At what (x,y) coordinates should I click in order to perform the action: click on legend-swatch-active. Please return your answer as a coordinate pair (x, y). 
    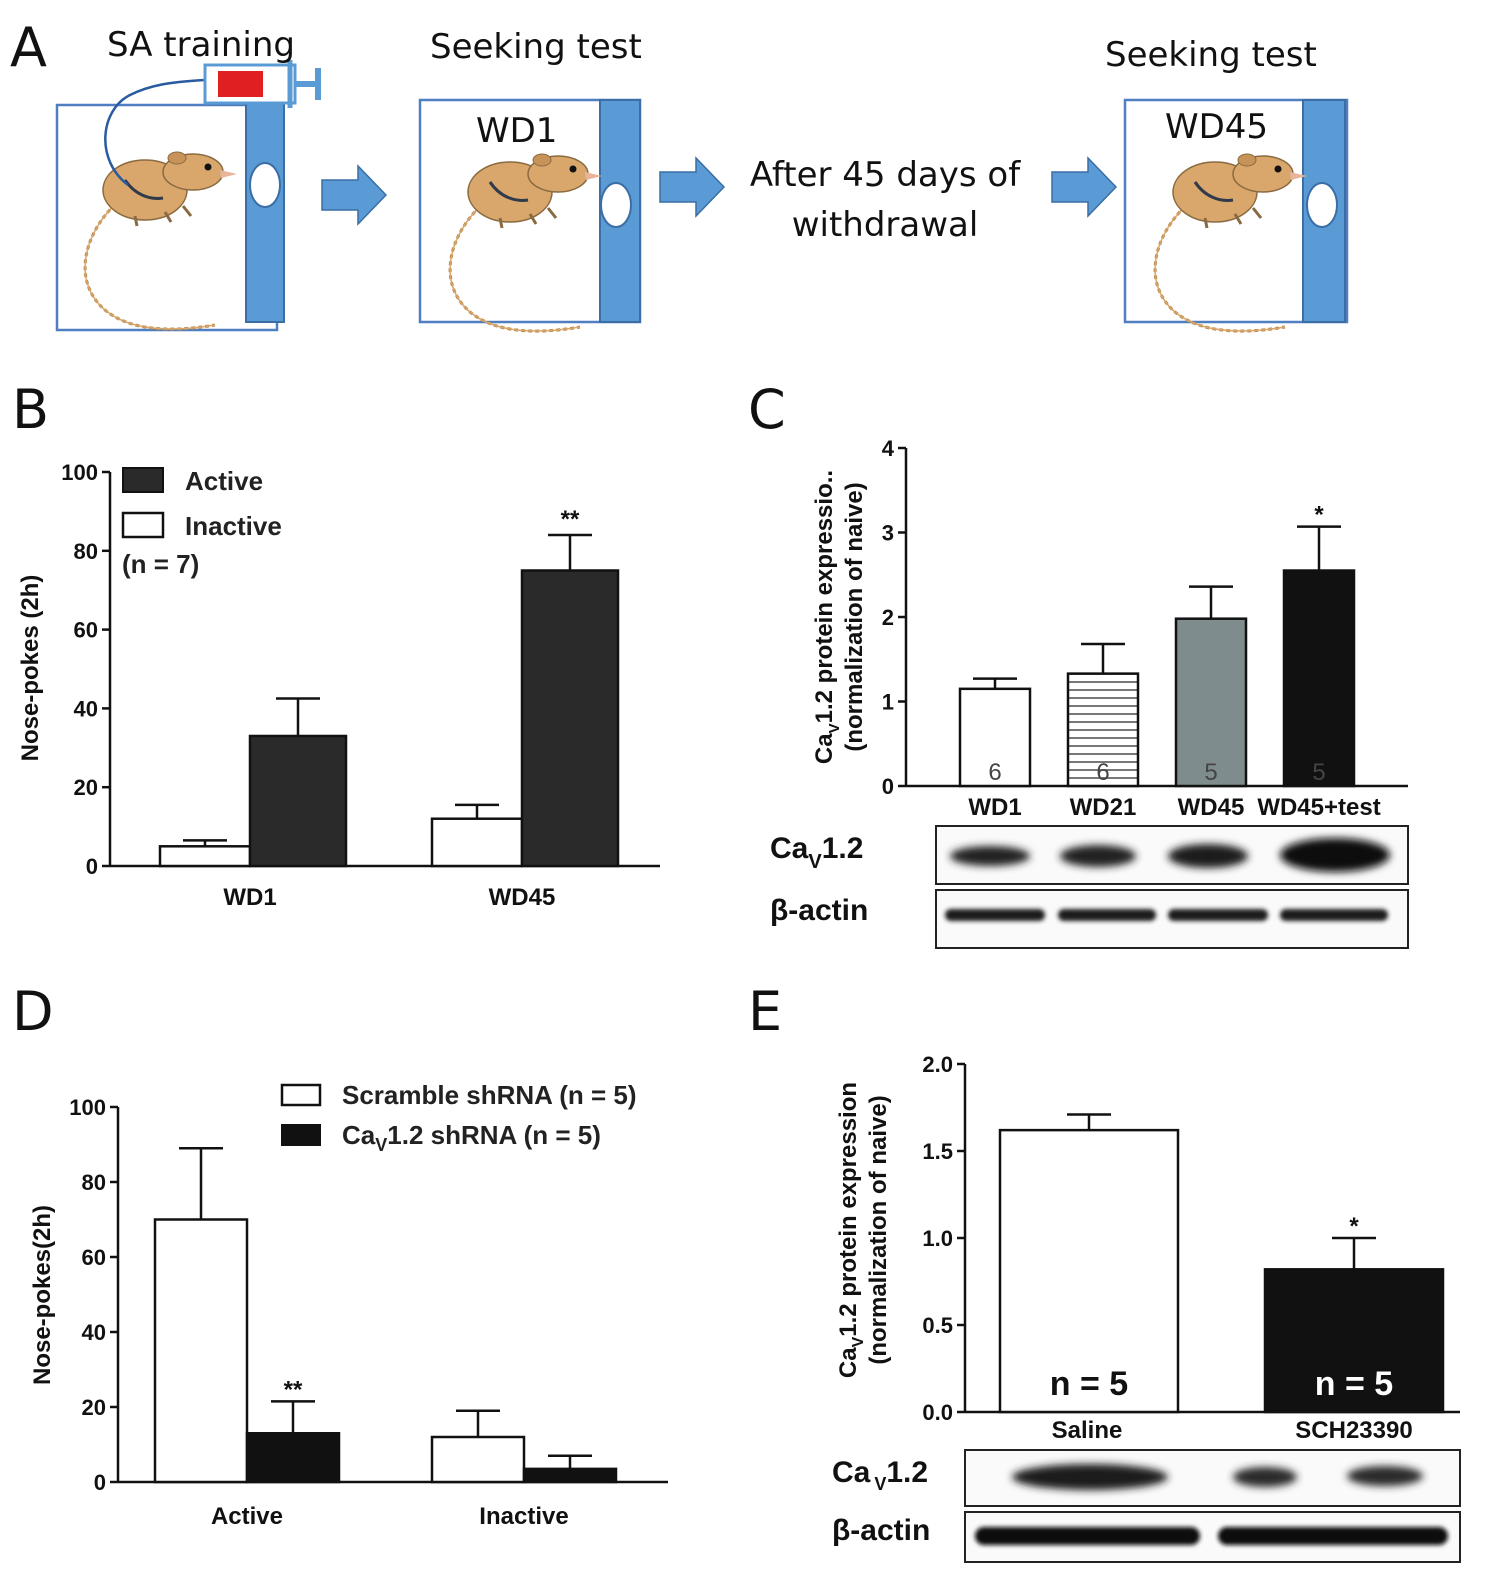
    Looking at the image, I should click on (143, 480).